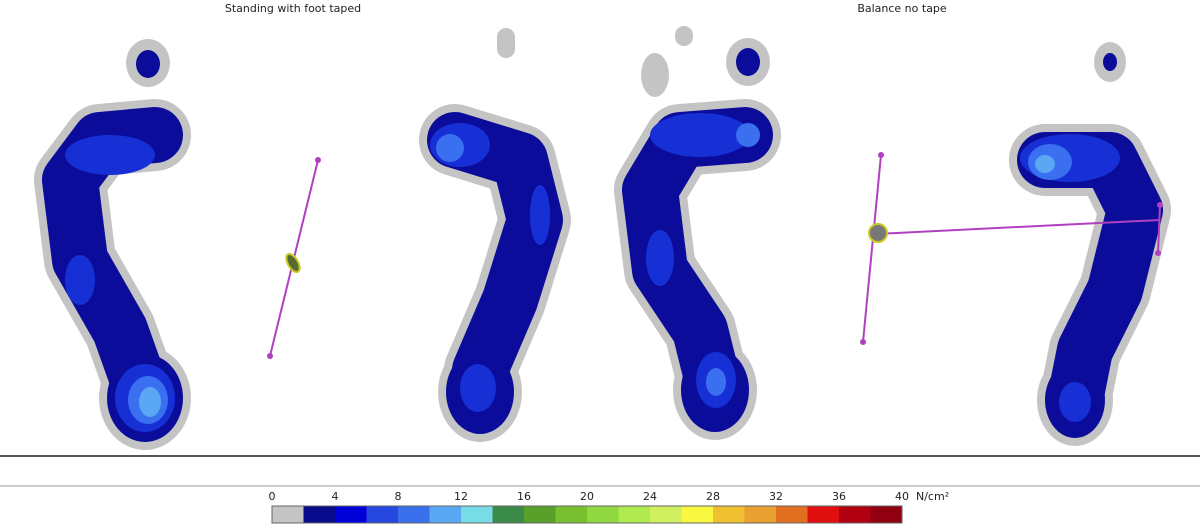 Image resolution: width=1200 pixels, height=527 pixels. Describe the element at coordinates (650, 496) in the screenshot. I see `scale-tick-label: 24` at that location.